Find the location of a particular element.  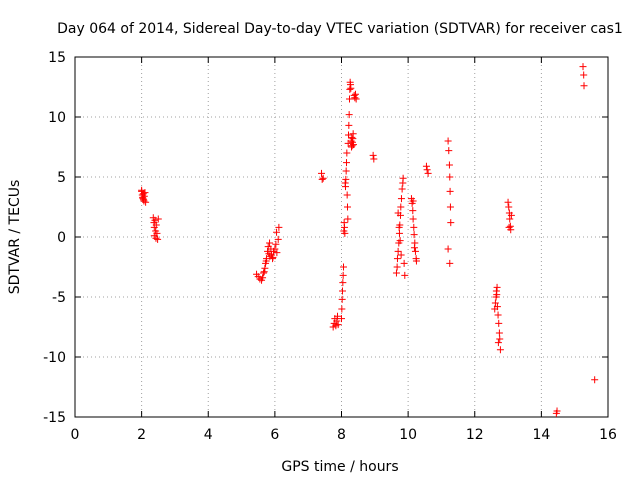

y-tick-label: 10 is located at coordinates (57, 118).